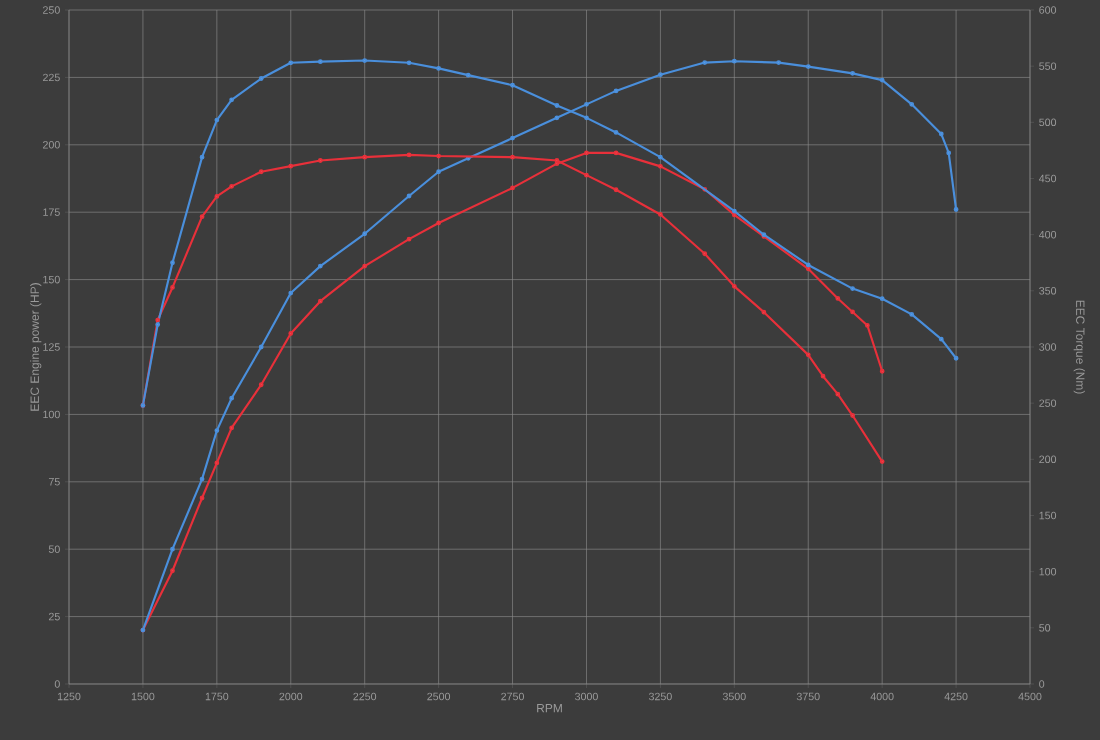 This screenshot has height=740, width=1100. I want to click on y-tick-label: 75, so click(54, 482).